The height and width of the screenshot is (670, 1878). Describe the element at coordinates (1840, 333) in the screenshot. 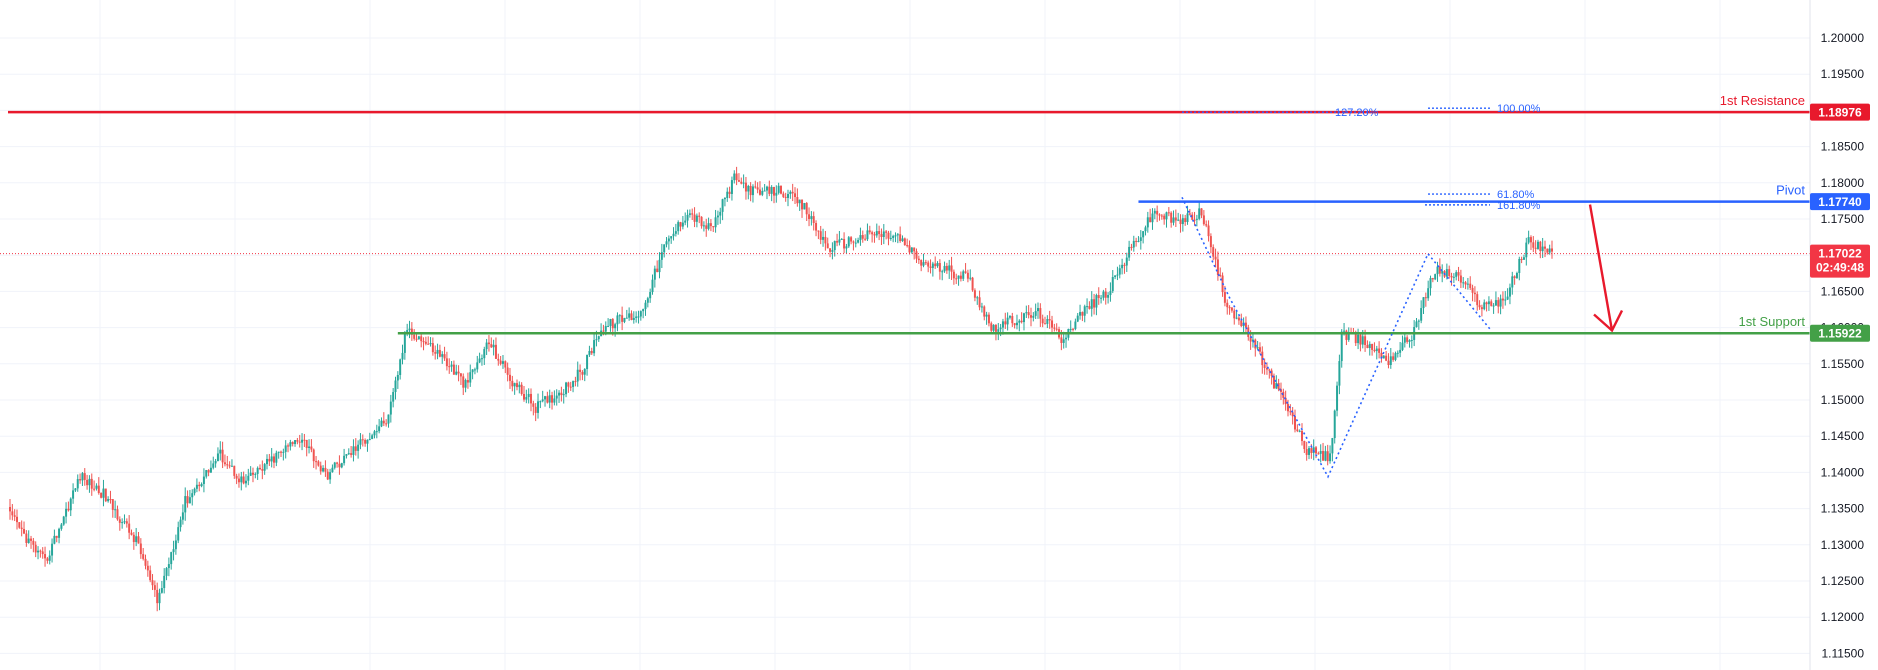

I see `level-price-badge` at that location.